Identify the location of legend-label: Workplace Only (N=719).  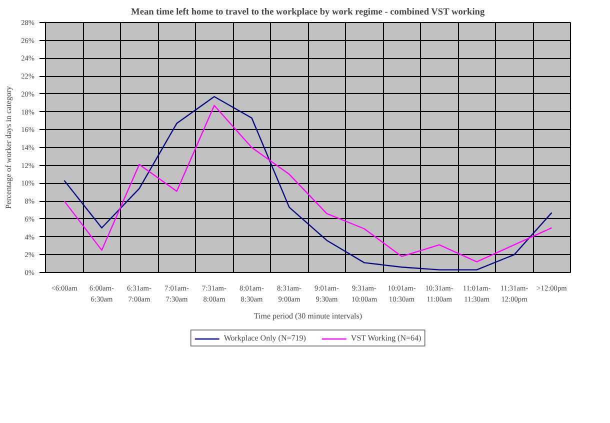
(265, 338).